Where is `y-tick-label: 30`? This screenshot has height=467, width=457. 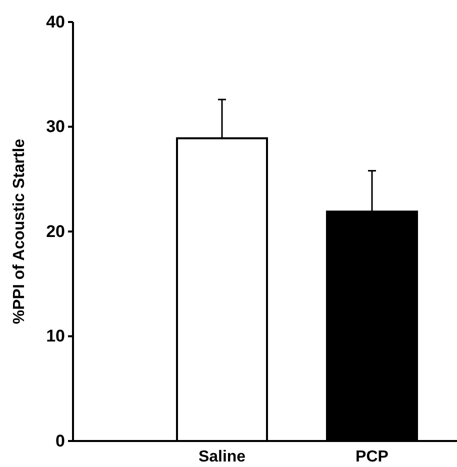
y-tick-label: 30 is located at coordinates (55, 126).